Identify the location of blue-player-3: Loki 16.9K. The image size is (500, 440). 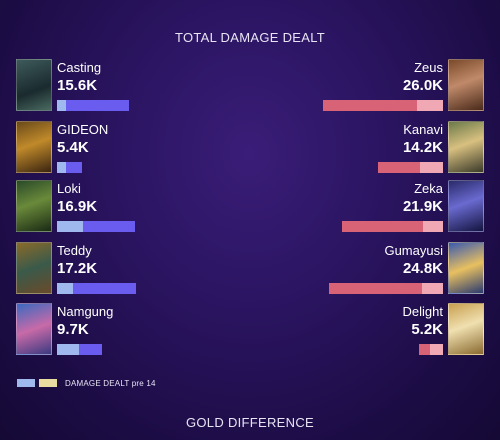
(131, 209).